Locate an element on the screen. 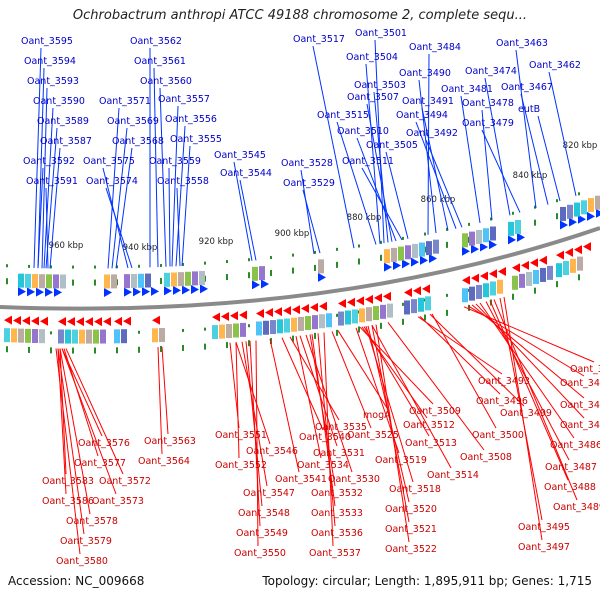 The height and width of the screenshot is (600, 600). forward-gene-label: Oant_3593 is located at coordinates (53, 81).